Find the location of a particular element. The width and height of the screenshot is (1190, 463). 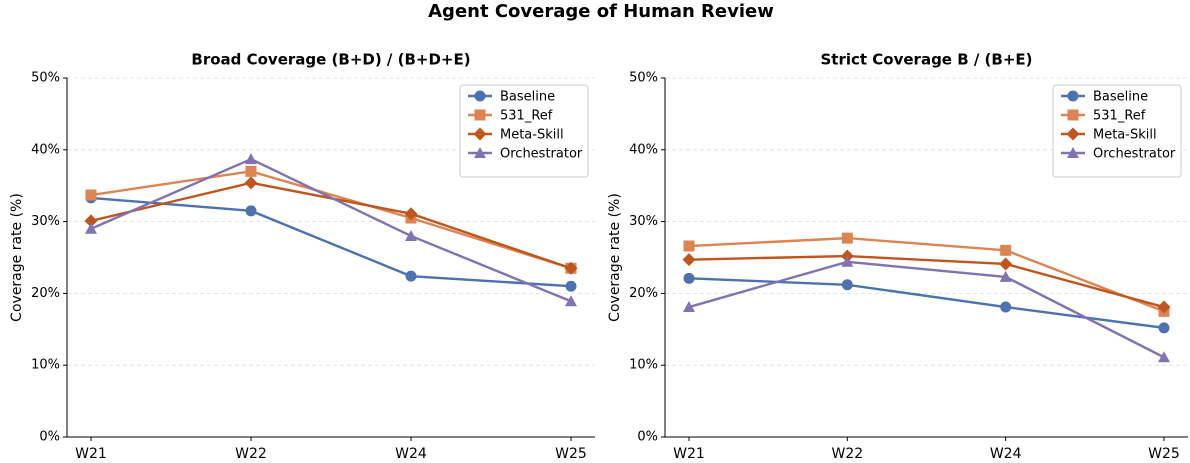

subplot-title: Strict Coverage B / (B+E) is located at coordinates (926, 60).